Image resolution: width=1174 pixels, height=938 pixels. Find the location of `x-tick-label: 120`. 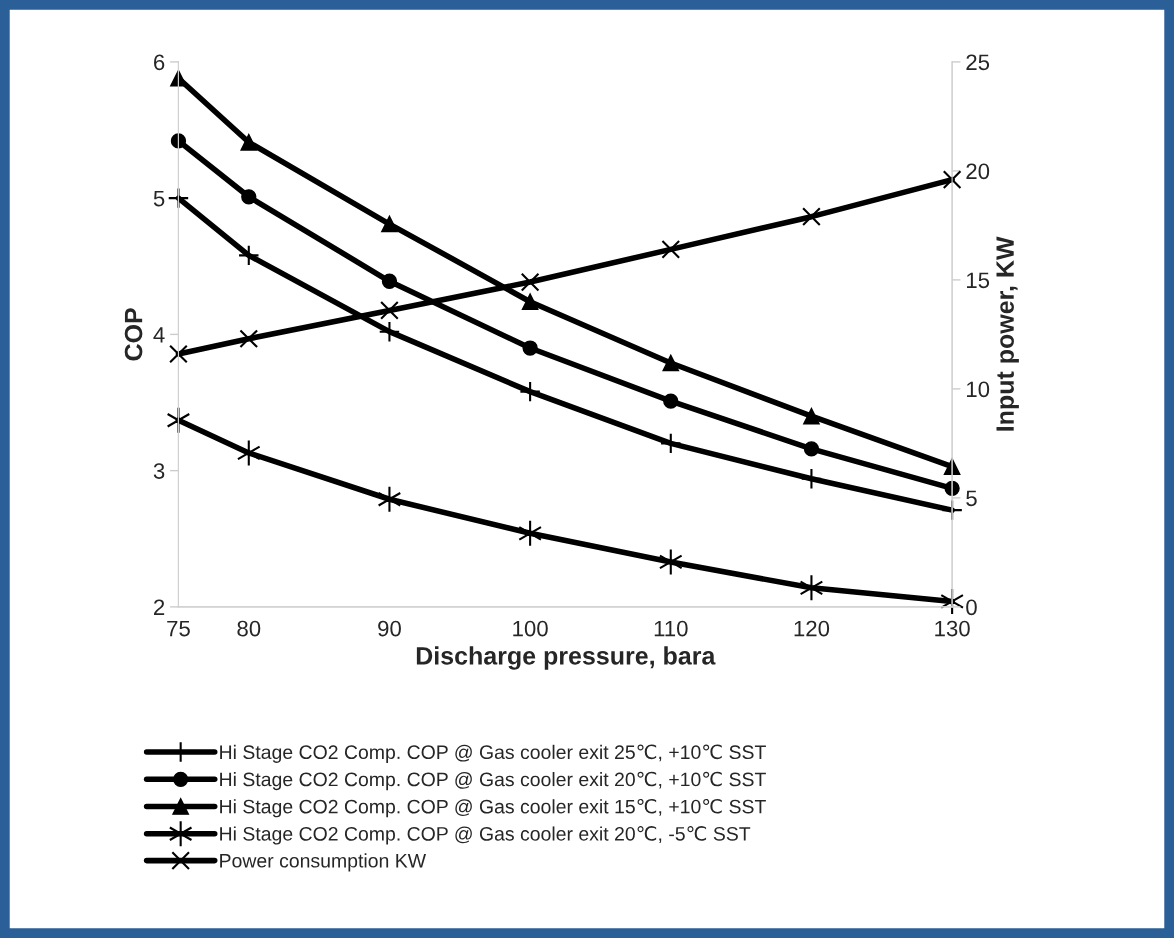

x-tick-label: 120 is located at coordinates (812, 628).